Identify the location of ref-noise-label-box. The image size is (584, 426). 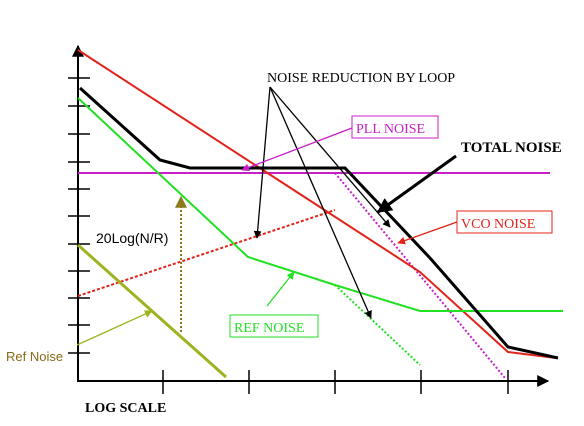
(274, 326).